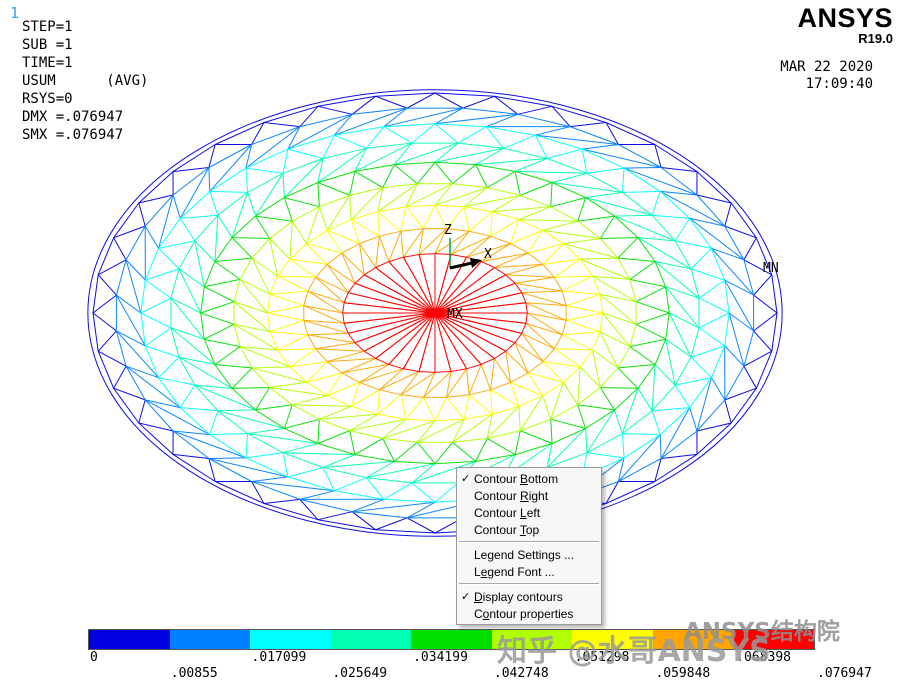  I want to click on legend-tick-label: .068398, so click(764, 657).